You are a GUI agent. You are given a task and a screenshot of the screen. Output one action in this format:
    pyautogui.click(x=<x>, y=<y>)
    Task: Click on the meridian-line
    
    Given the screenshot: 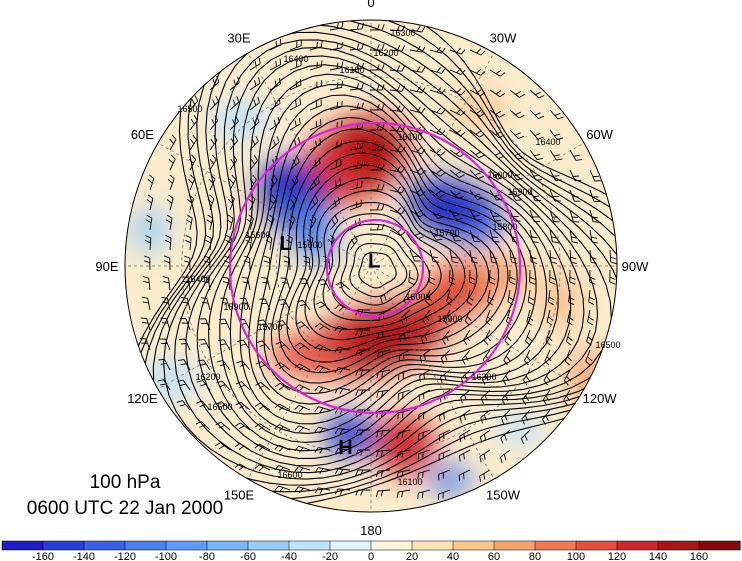 What is the action you would take?
    pyautogui.click(x=264, y=204)
    